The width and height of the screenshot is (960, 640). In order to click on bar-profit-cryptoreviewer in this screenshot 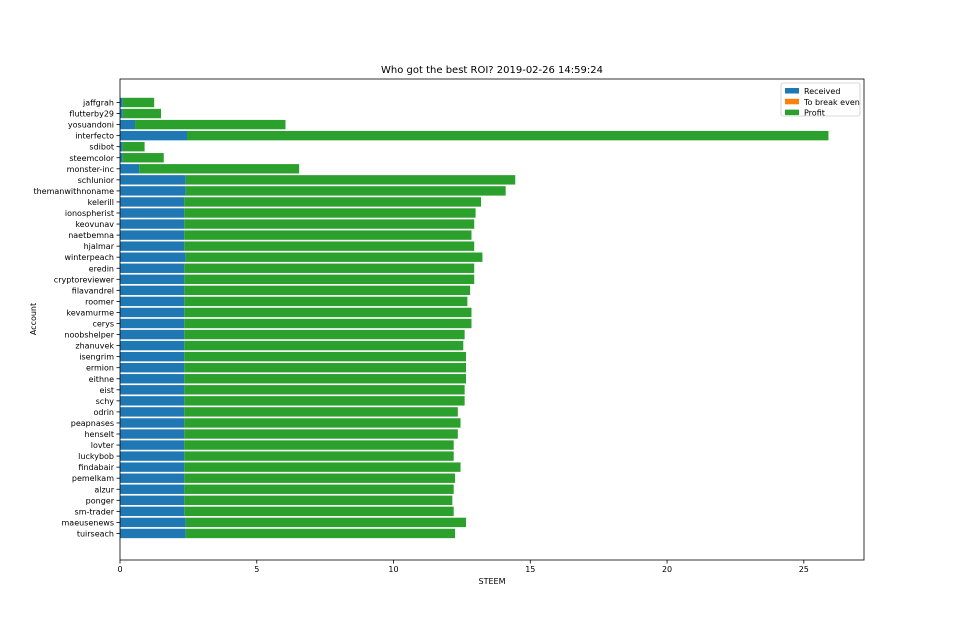, I will do `click(329, 279)`.